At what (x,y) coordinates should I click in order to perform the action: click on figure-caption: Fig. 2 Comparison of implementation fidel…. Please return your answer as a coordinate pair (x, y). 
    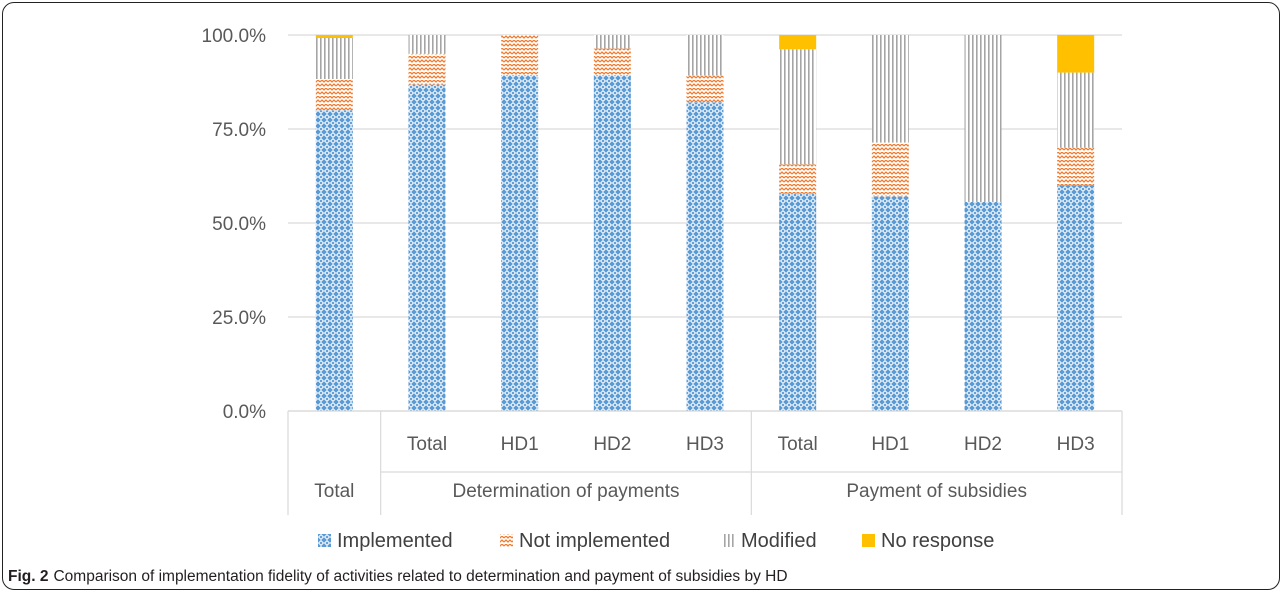
    Looking at the image, I should click on (398, 577).